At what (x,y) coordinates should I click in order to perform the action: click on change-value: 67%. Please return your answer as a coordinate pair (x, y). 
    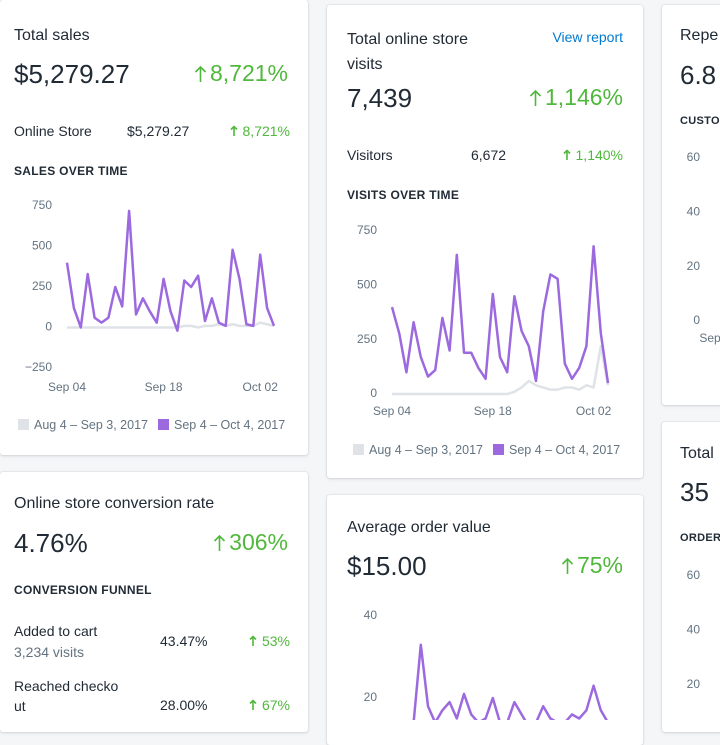
    Looking at the image, I should click on (275, 705).